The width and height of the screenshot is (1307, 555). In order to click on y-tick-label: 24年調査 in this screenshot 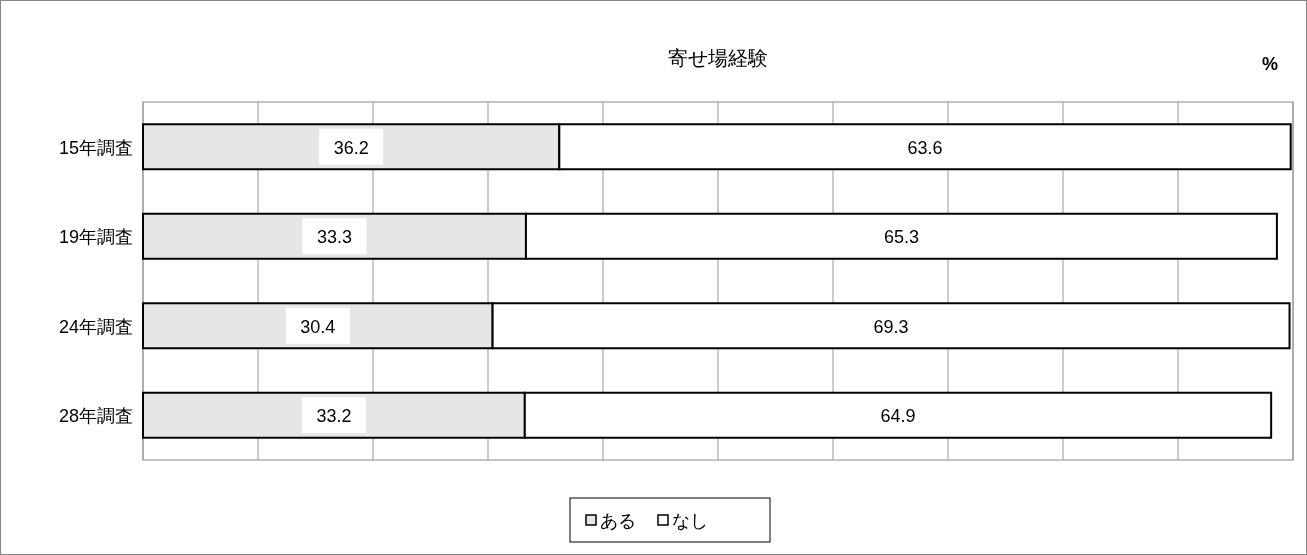, I will do `click(95, 326)`.